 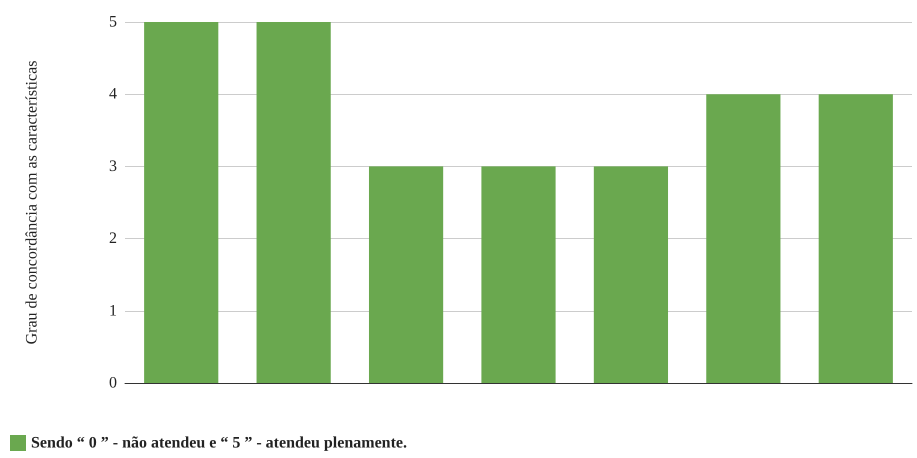 I want to click on y-tick-label: 4, so click(x=113, y=94).